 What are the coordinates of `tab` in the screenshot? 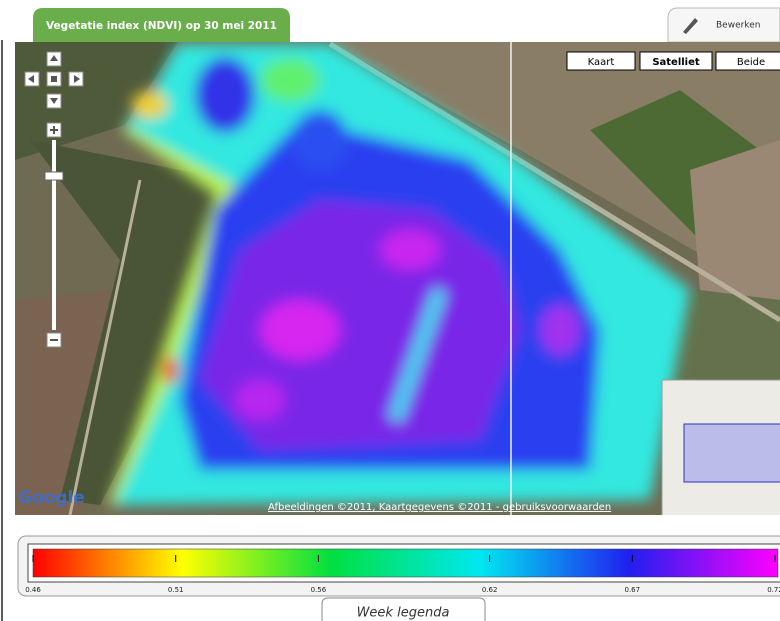 It's located at (161, 25).